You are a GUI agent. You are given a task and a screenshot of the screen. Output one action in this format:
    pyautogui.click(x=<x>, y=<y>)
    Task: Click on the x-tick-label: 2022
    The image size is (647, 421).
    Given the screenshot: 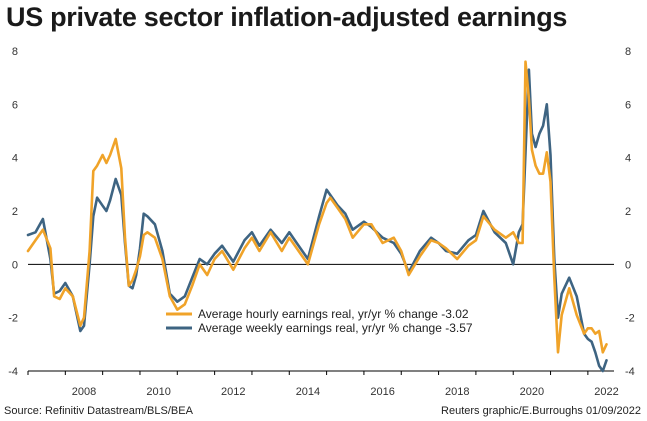 What is the action you would take?
    pyautogui.click(x=606, y=392)
    